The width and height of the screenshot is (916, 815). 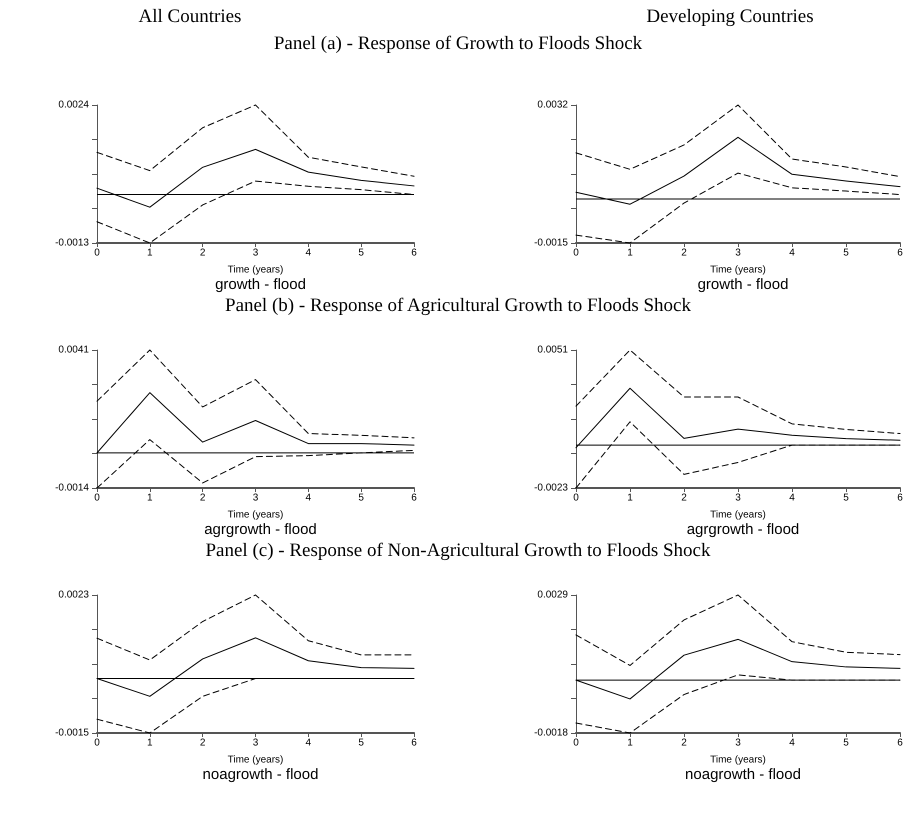 I want to click on y-tick-label: -0.0014, so click(x=72, y=488).